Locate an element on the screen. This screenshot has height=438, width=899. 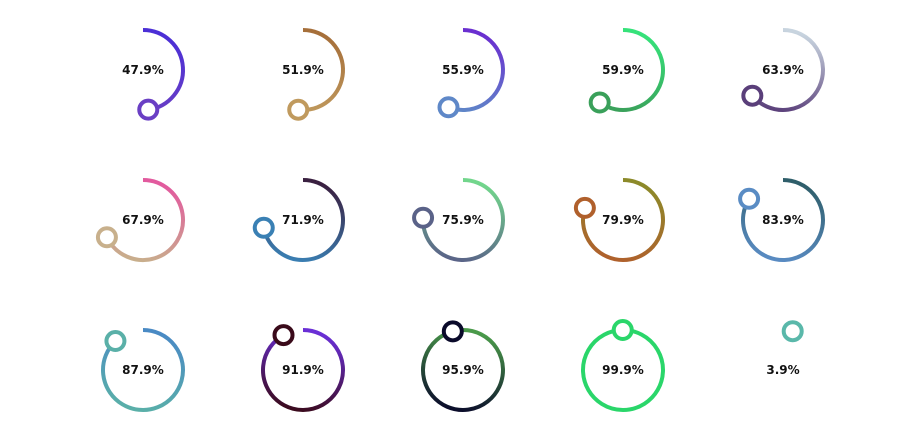
gauge-value-label: 75.9% is located at coordinates (463, 220).